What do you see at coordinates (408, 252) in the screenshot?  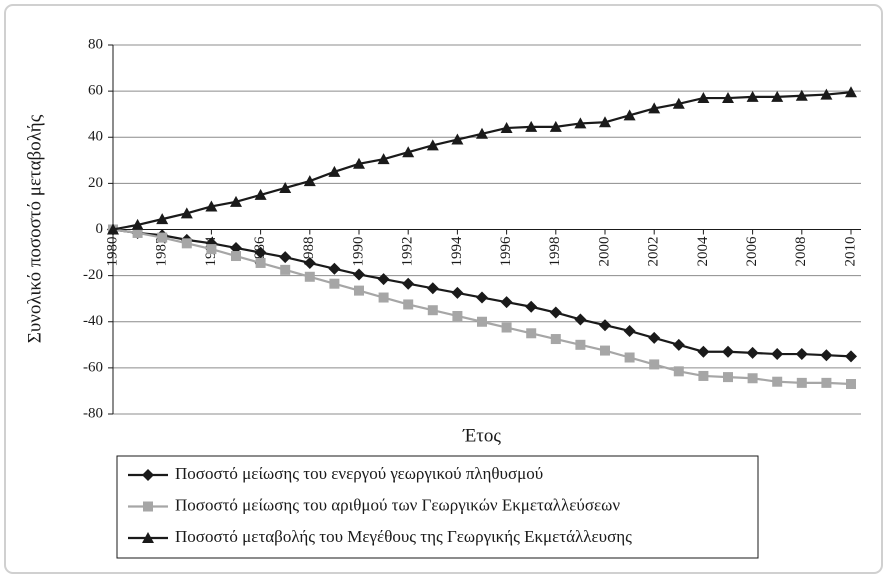 I see `x-tick-label: 1992` at bounding box center [408, 252].